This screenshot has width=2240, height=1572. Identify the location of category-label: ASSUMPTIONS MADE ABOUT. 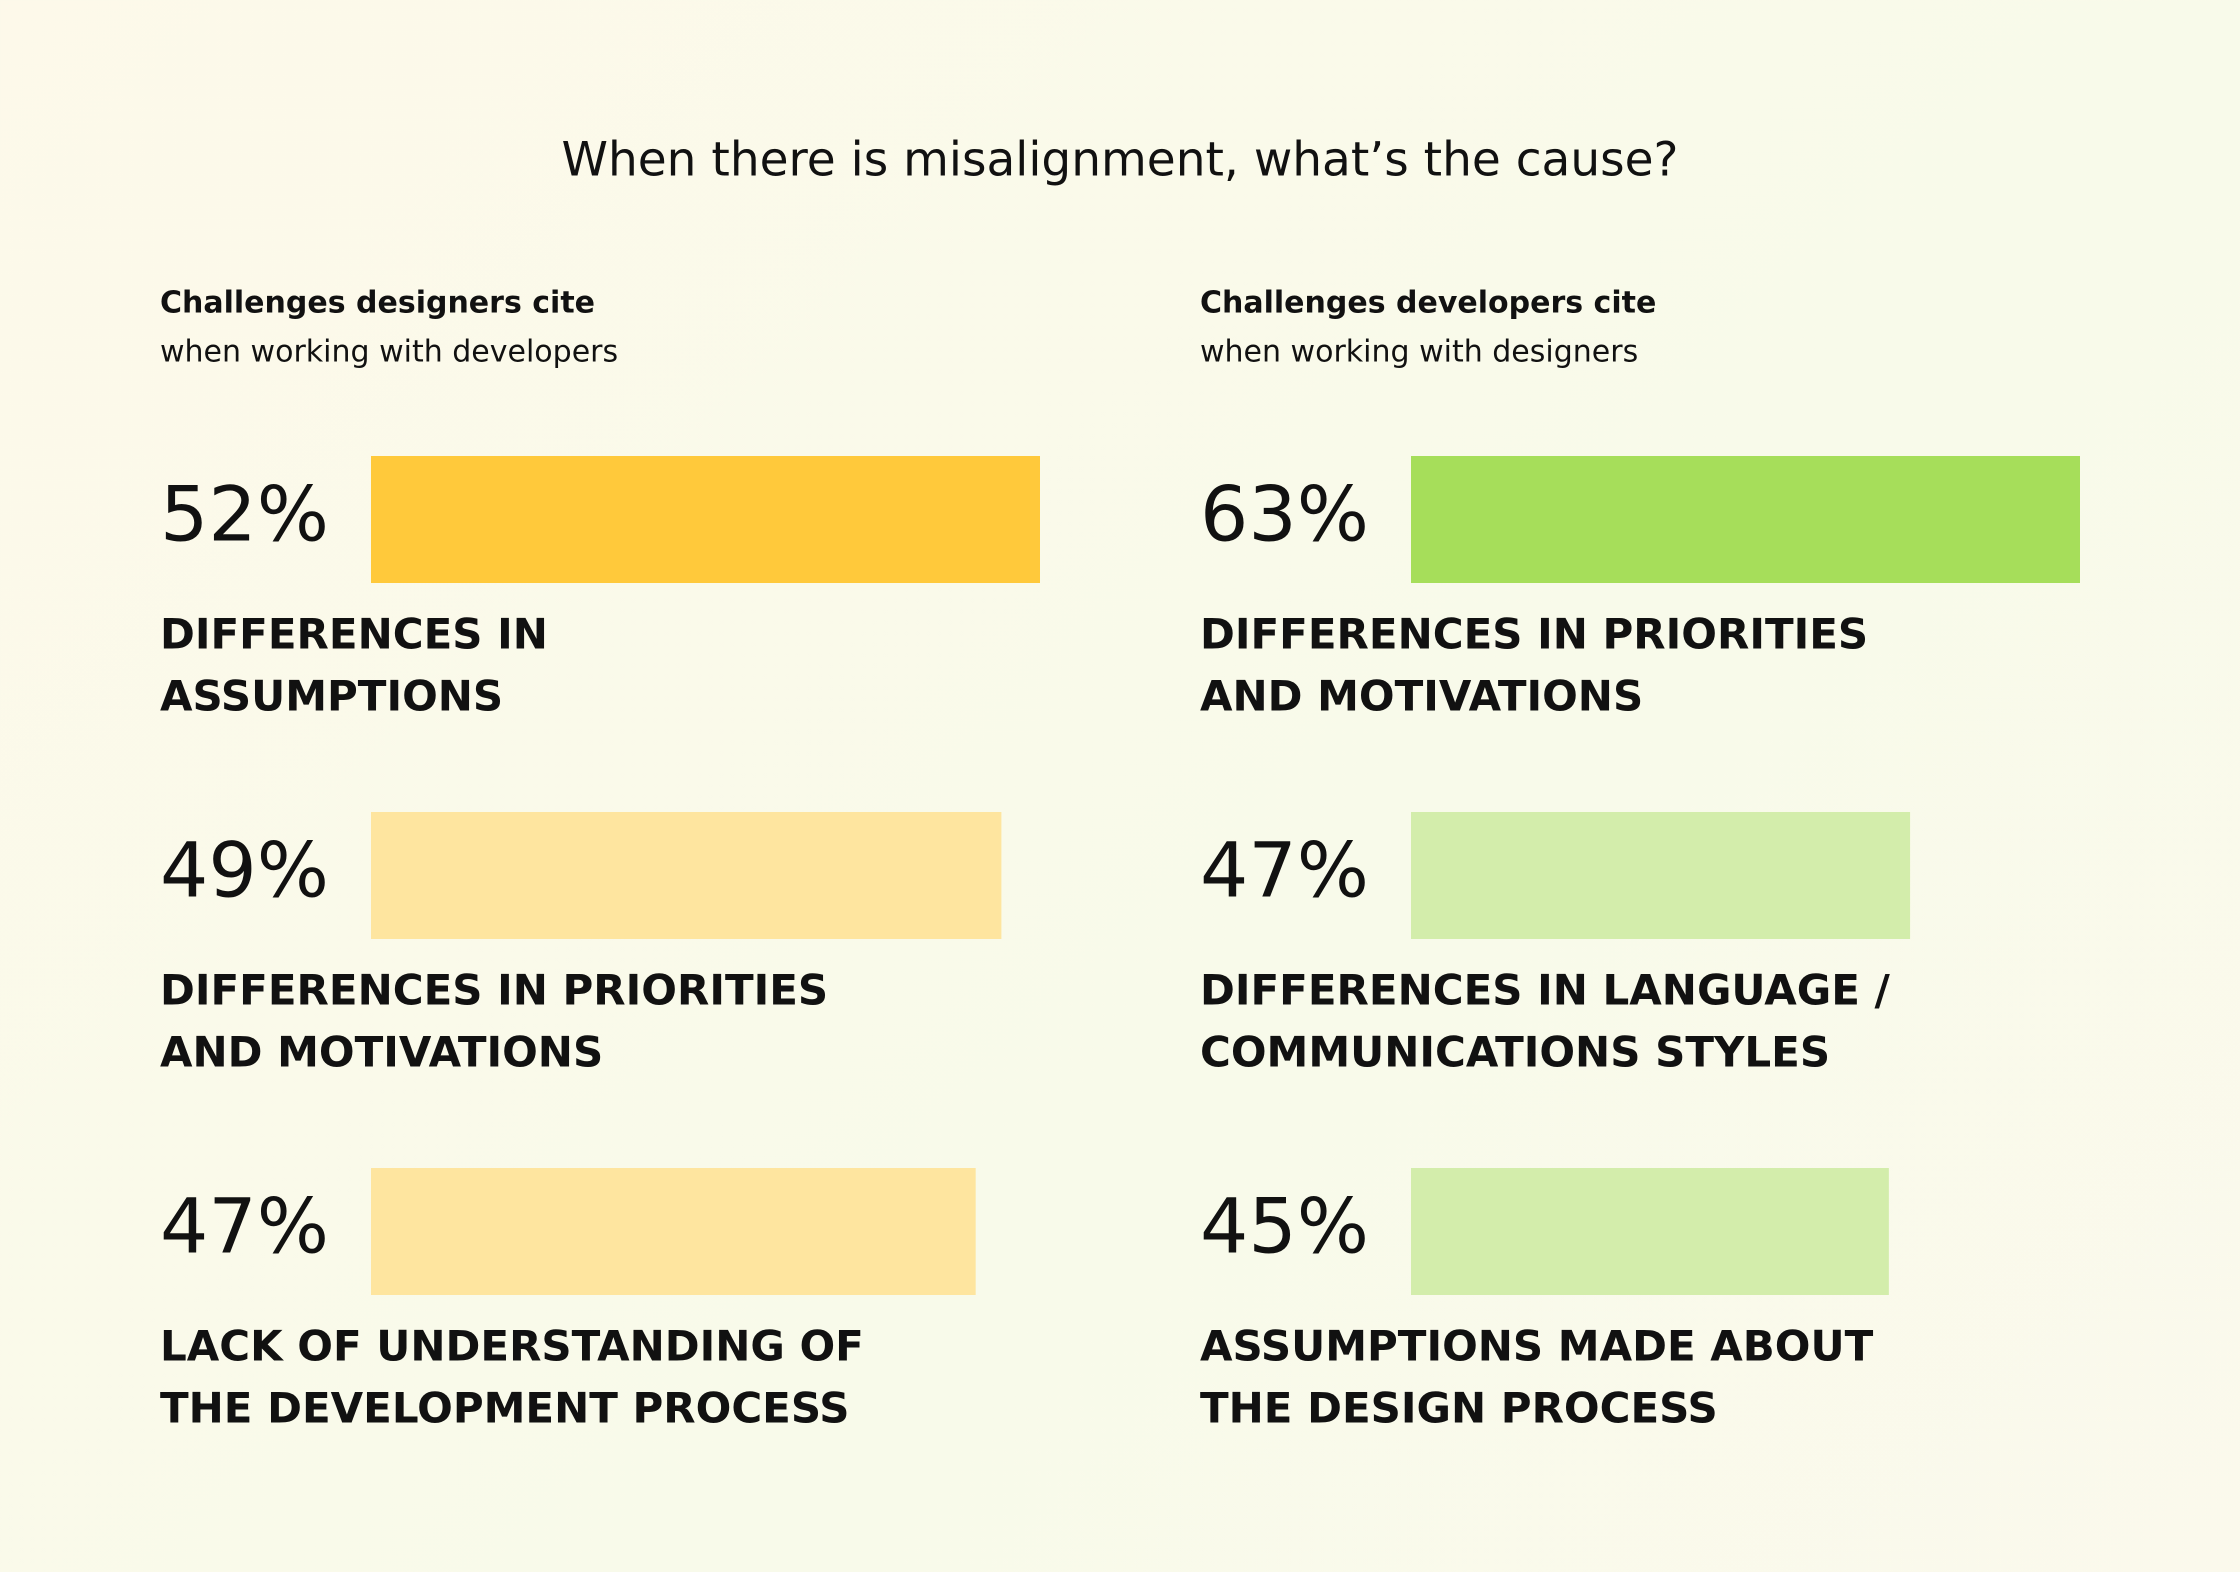
(1537, 1346).